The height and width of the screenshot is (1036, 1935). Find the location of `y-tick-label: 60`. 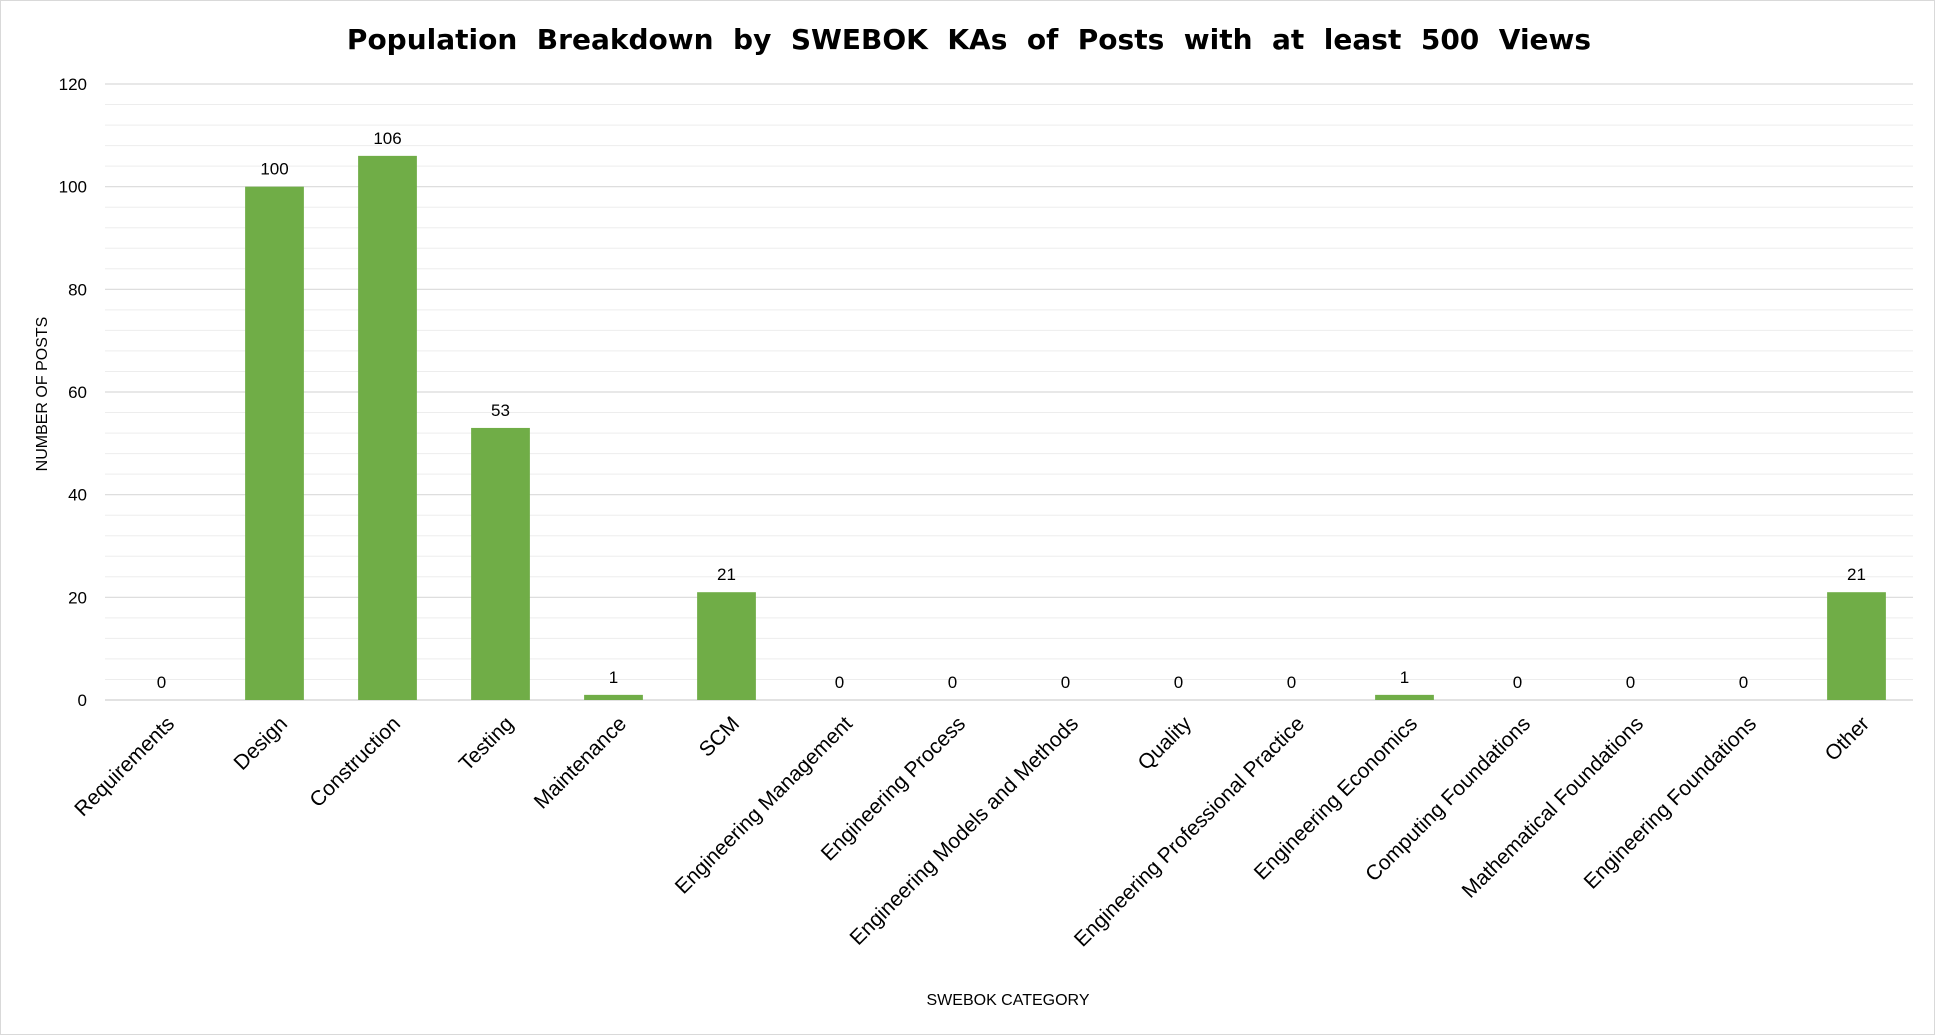

y-tick-label: 60 is located at coordinates (77, 392).